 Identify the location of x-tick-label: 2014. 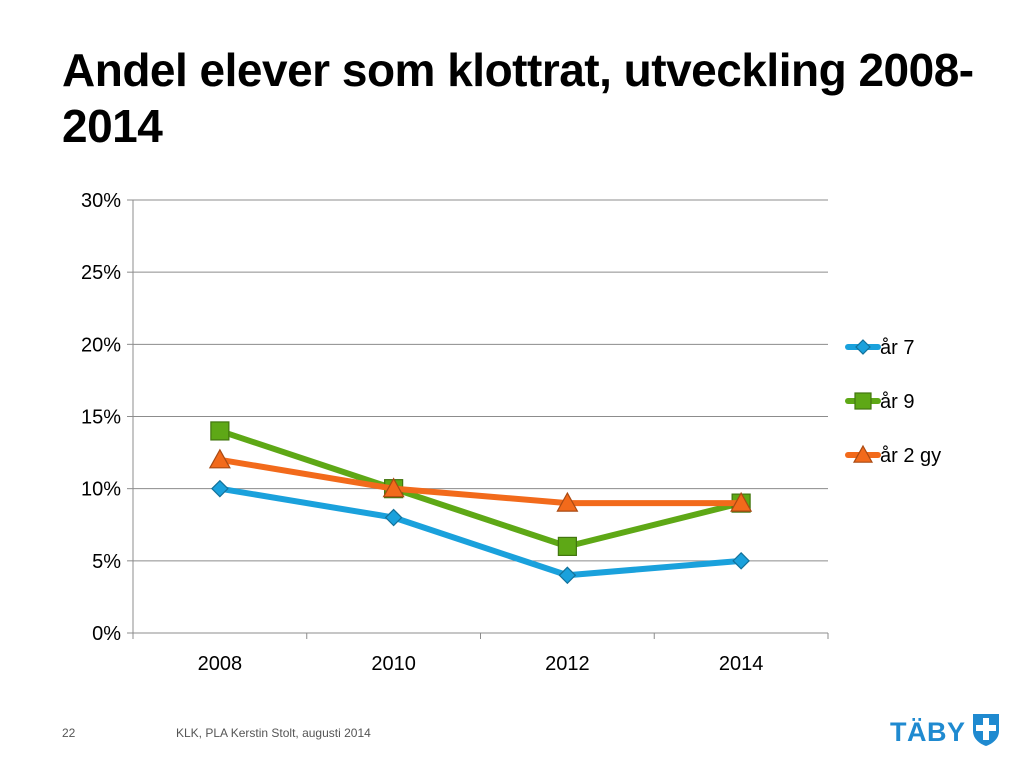
(741, 664).